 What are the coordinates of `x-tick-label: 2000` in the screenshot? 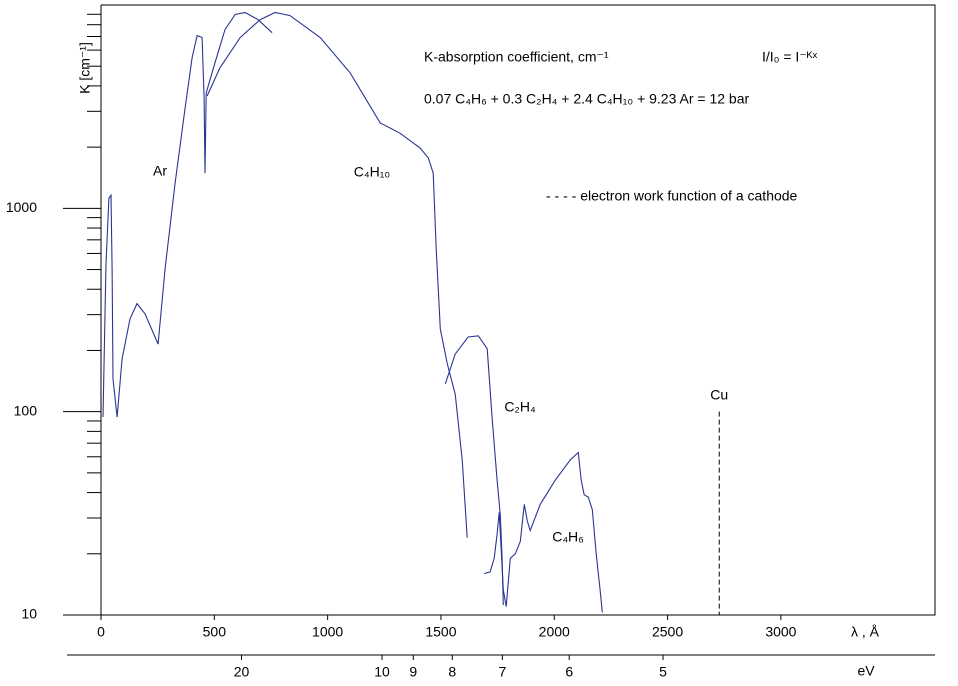 It's located at (554, 632).